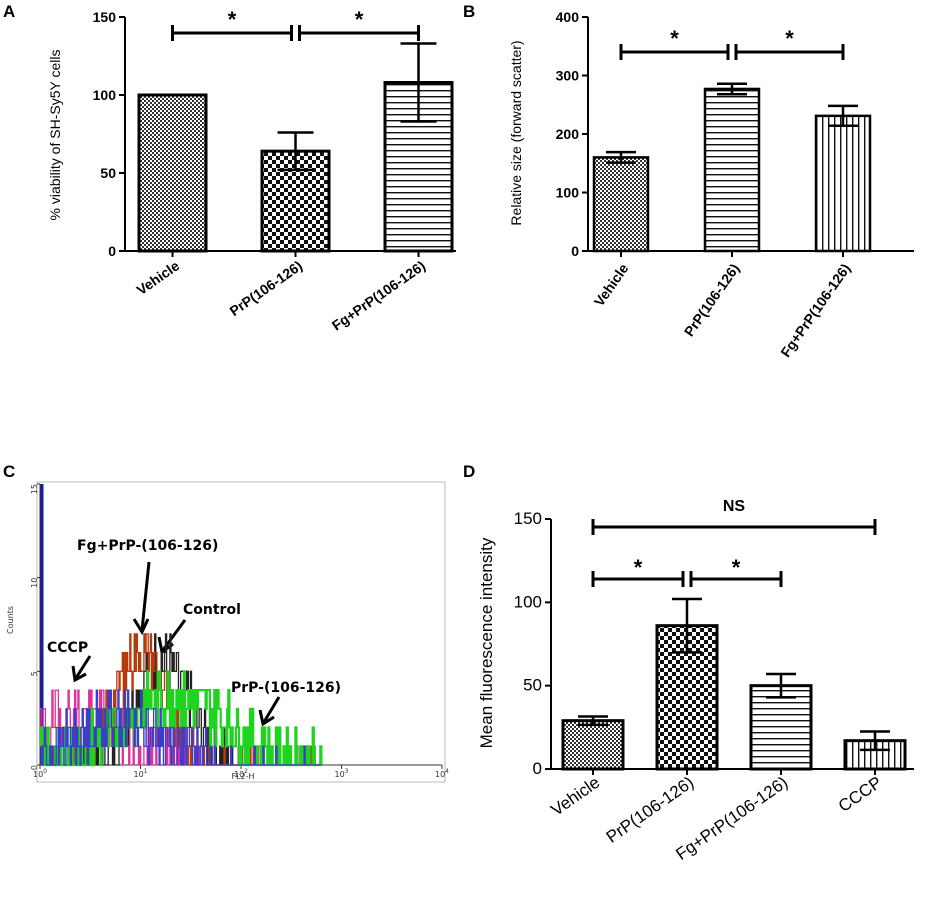 The image size is (927, 902). I want to click on y-axis-label-c: Counts, so click(10, 620).